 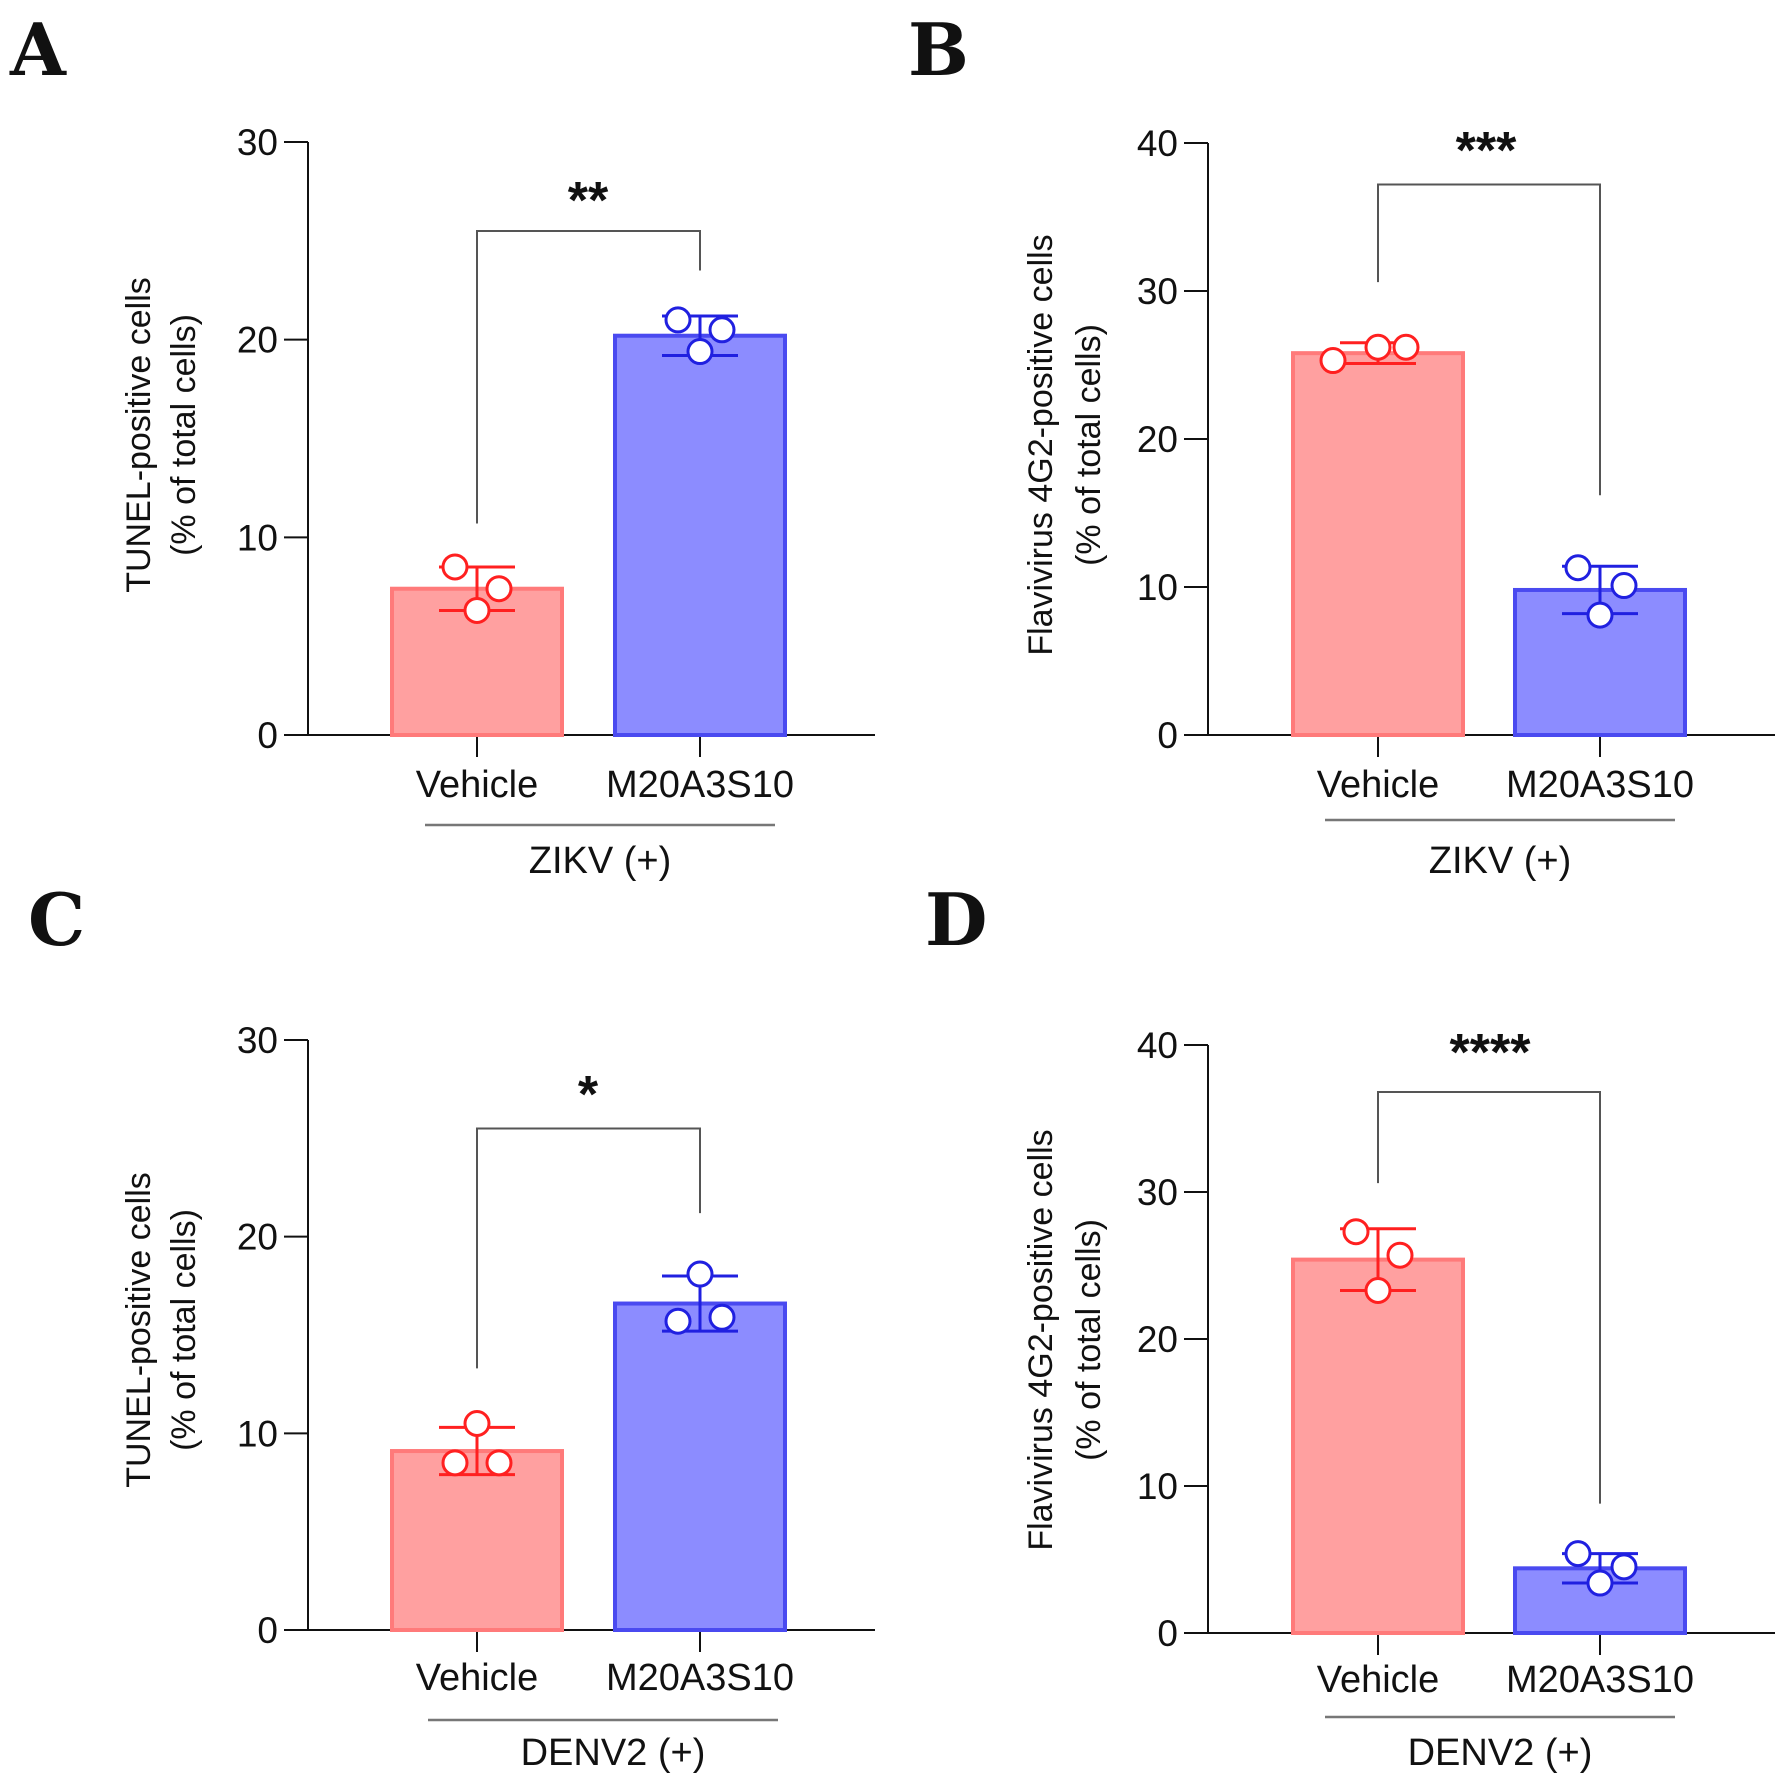 I want to click on panel-letter: D, so click(x=956, y=919).